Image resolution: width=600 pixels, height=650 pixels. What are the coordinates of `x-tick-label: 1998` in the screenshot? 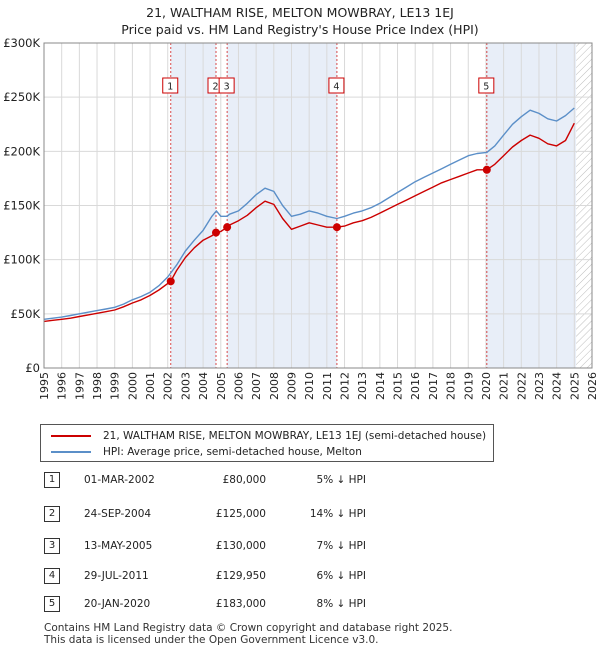 It's located at (97, 386).